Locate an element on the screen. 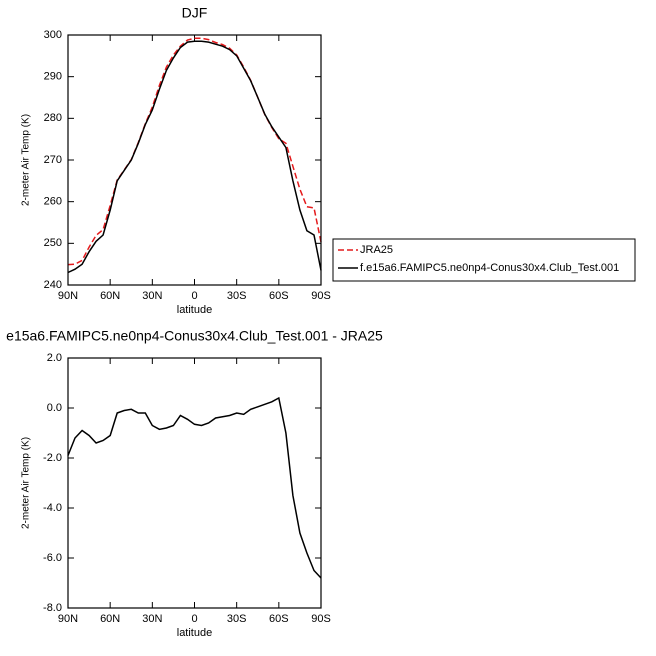 This screenshot has height=656, width=656. y-tick-label: -2.0 is located at coordinates (52, 458).